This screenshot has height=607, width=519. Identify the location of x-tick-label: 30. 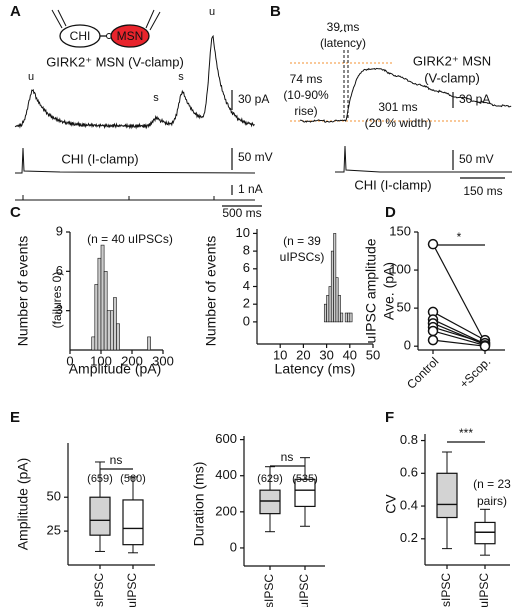
(326, 354).